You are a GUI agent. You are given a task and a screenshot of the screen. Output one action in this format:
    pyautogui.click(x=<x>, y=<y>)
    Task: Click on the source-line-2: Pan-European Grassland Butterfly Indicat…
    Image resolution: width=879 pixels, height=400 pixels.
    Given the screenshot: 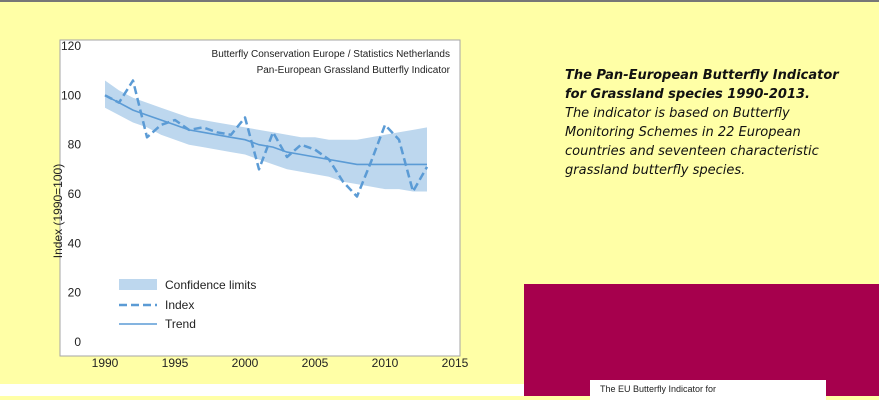 What is the action you would take?
    pyautogui.click(x=354, y=70)
    